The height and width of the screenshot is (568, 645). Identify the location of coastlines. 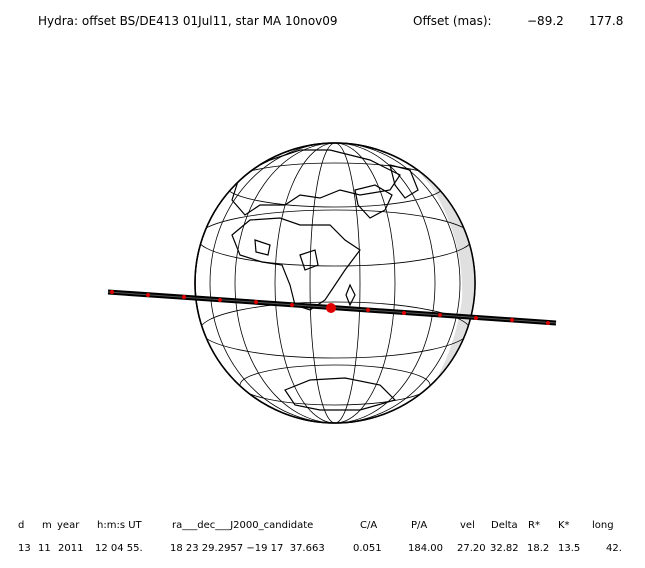
(325, 280).